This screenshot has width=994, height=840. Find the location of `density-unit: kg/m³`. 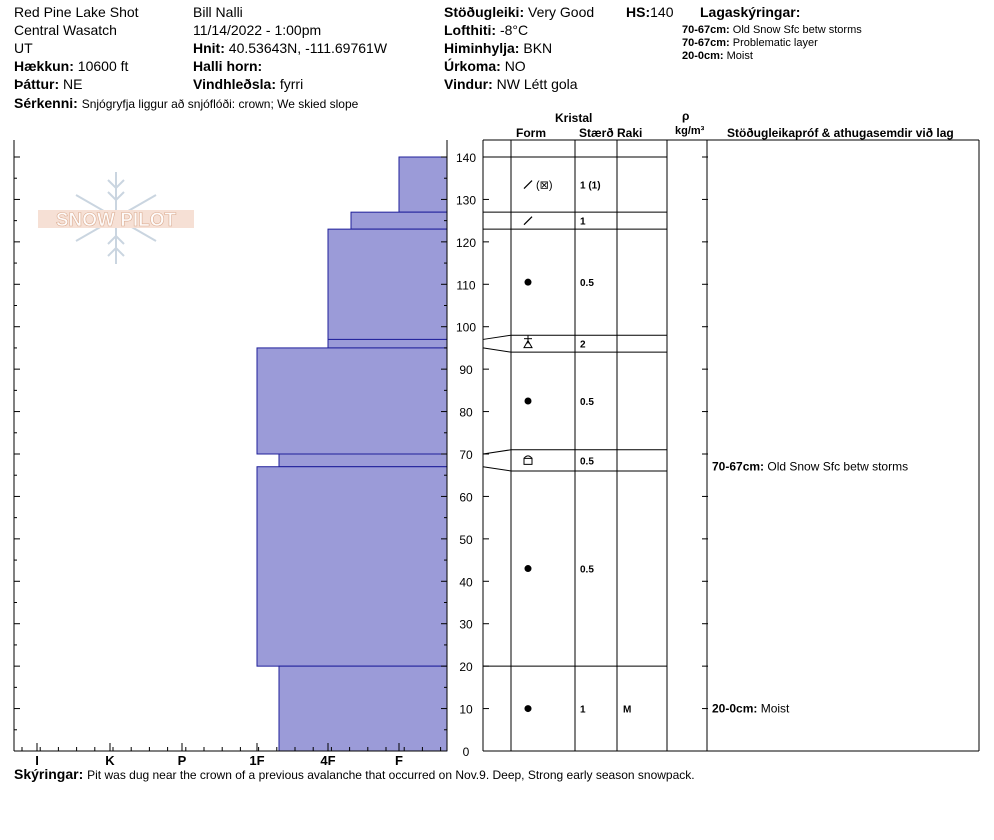

density-unit: kg/m³ is located at coordinates (690, 131).